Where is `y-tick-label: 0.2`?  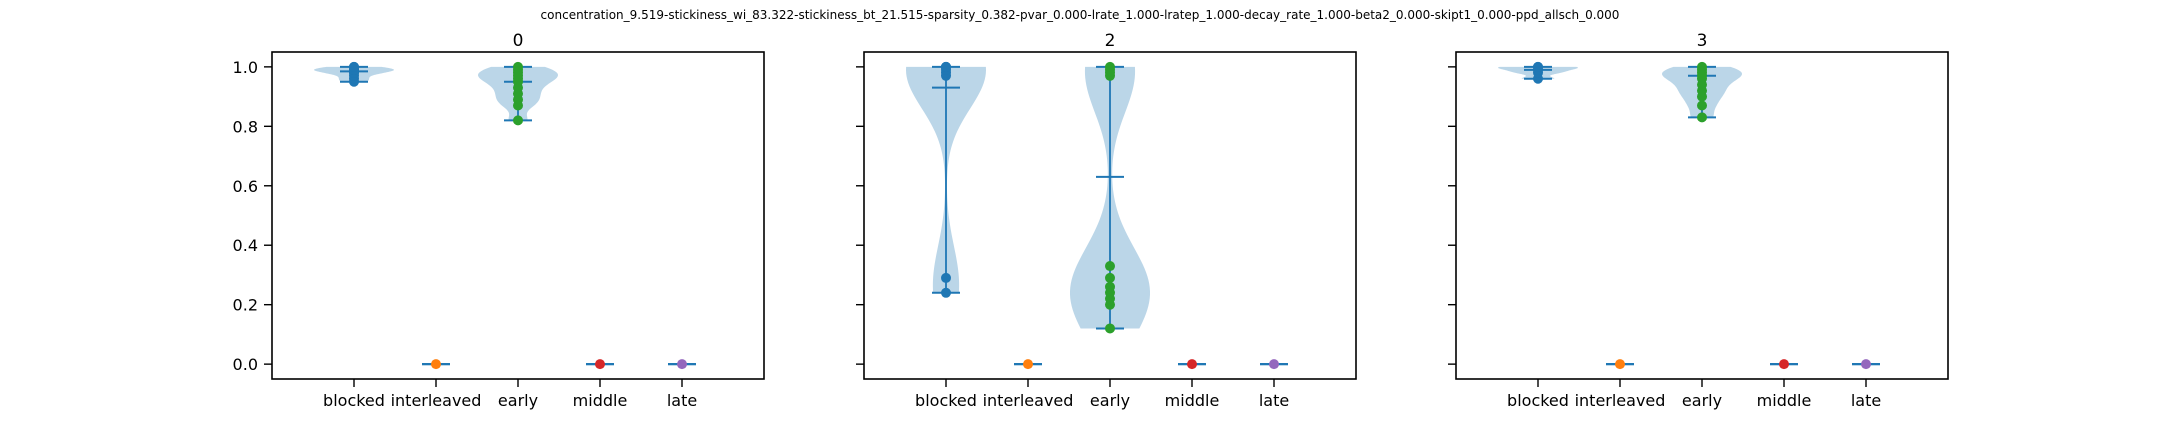 y-tick-label: 0.2 is located at coordinates (245, 305).